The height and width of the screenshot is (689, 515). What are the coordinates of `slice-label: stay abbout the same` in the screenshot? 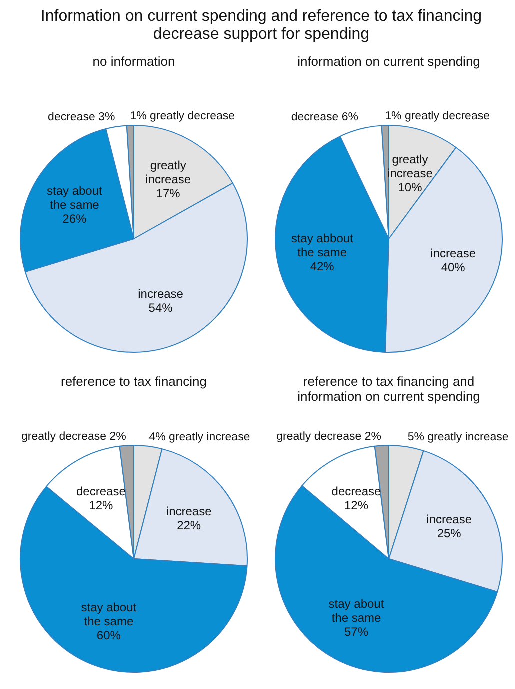 It's located at (322, 245).